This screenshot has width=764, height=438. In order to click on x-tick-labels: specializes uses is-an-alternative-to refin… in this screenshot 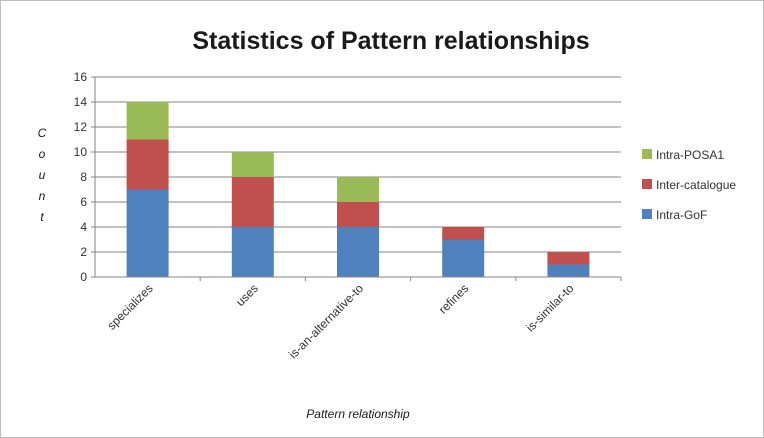, I will do `click(340, 321)`.